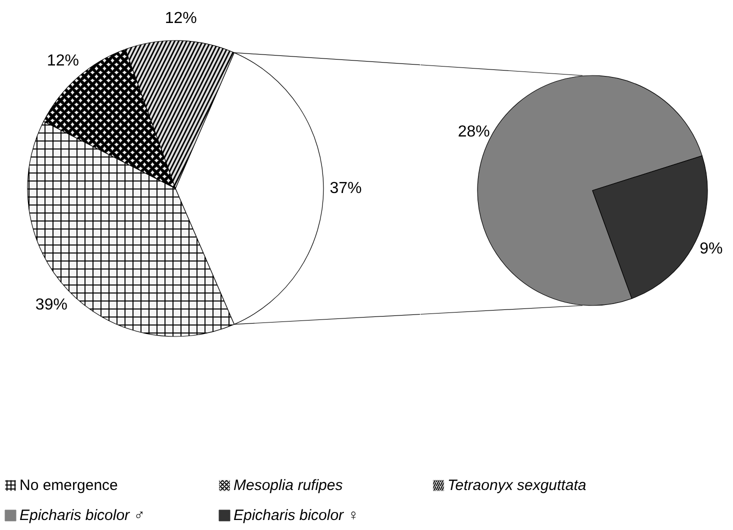 Image resolution: width=733 pixels, height=530 pixels. Describe the element at coordinates (296, 515) in the screenshot. I see `legend-label: Epicharis bicolor ♀` at that location.